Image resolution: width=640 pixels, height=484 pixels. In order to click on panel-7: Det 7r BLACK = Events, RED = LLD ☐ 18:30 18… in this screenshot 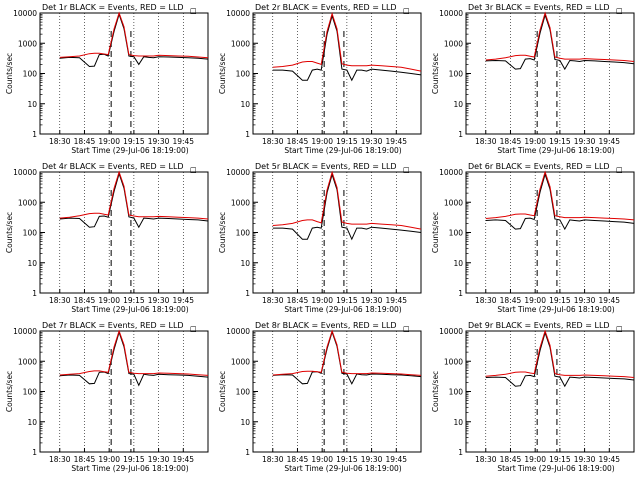, I will do `click(107, 397)`.